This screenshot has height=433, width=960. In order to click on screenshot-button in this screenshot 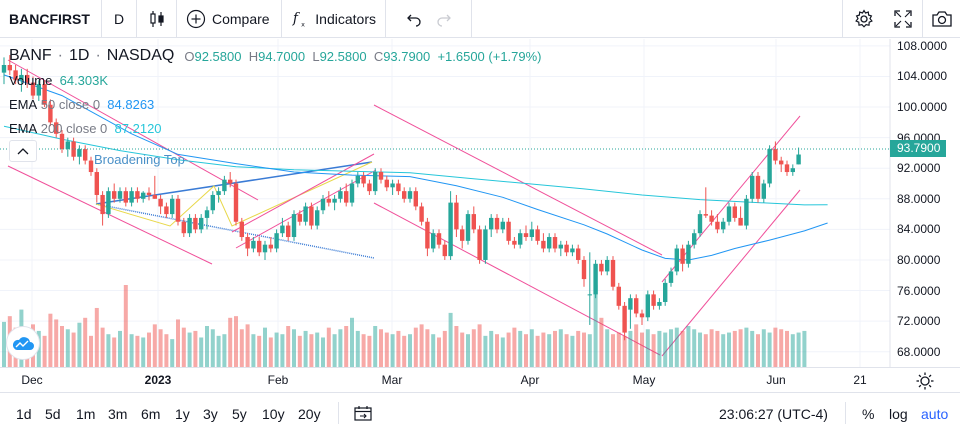, I will do `click(941, 19)`.